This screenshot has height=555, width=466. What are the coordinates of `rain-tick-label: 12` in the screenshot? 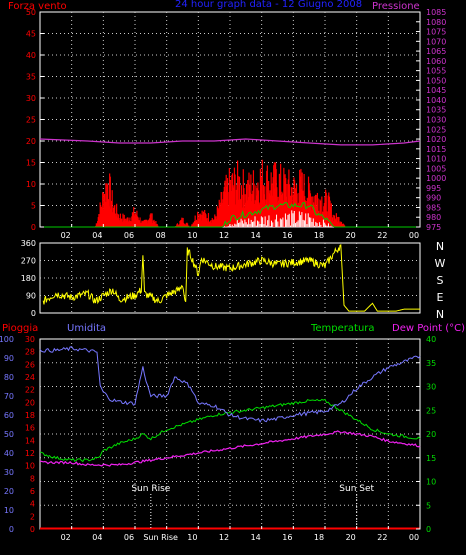 It's located at (30, 453).